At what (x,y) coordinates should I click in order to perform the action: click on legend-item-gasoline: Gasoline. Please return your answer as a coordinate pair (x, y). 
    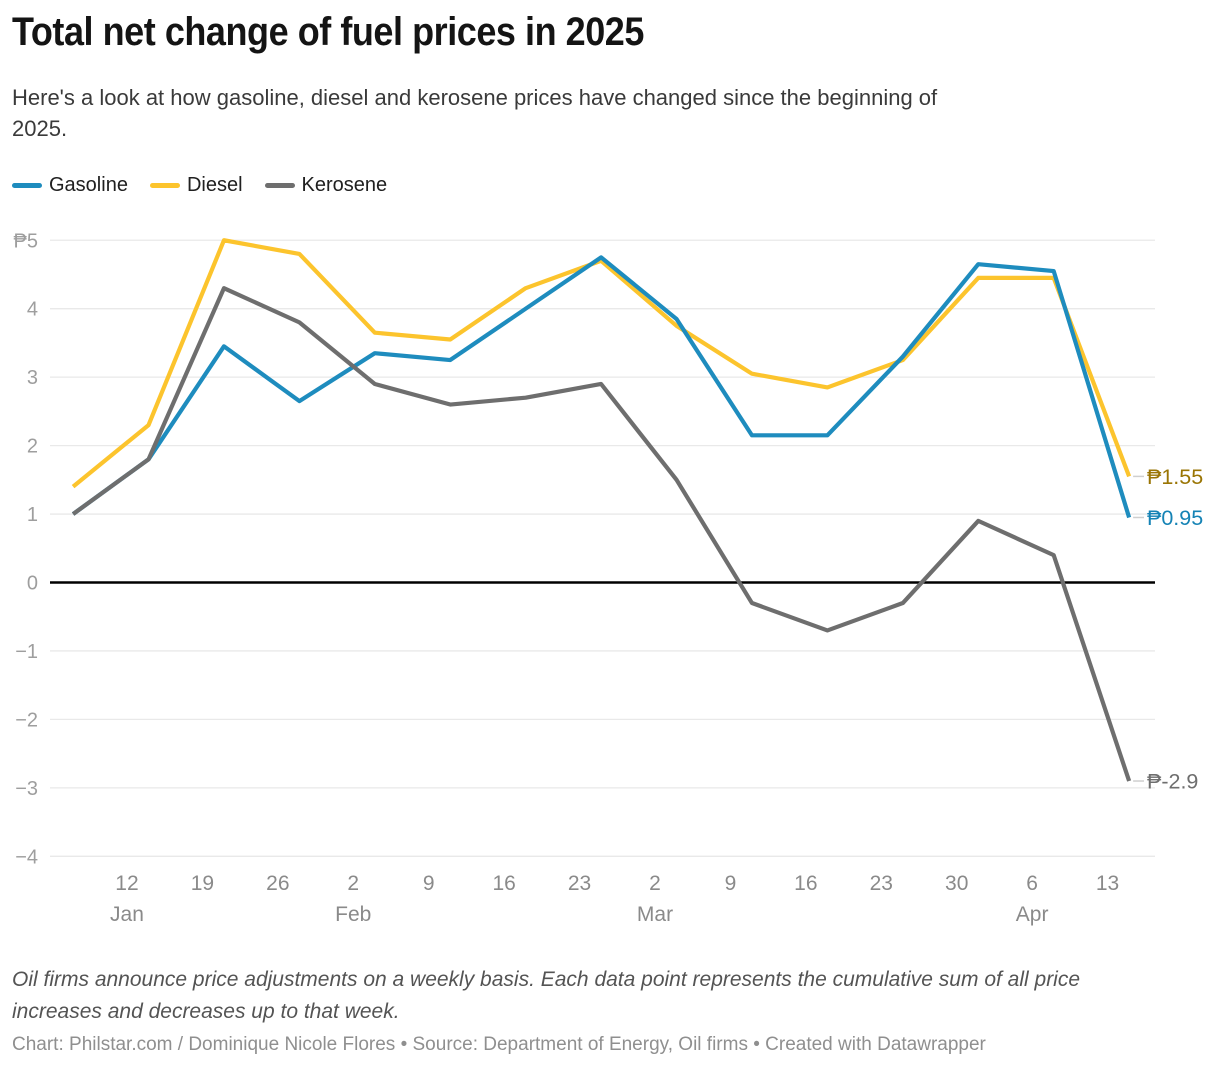
    Looking at the image, I should click on (70, 185).